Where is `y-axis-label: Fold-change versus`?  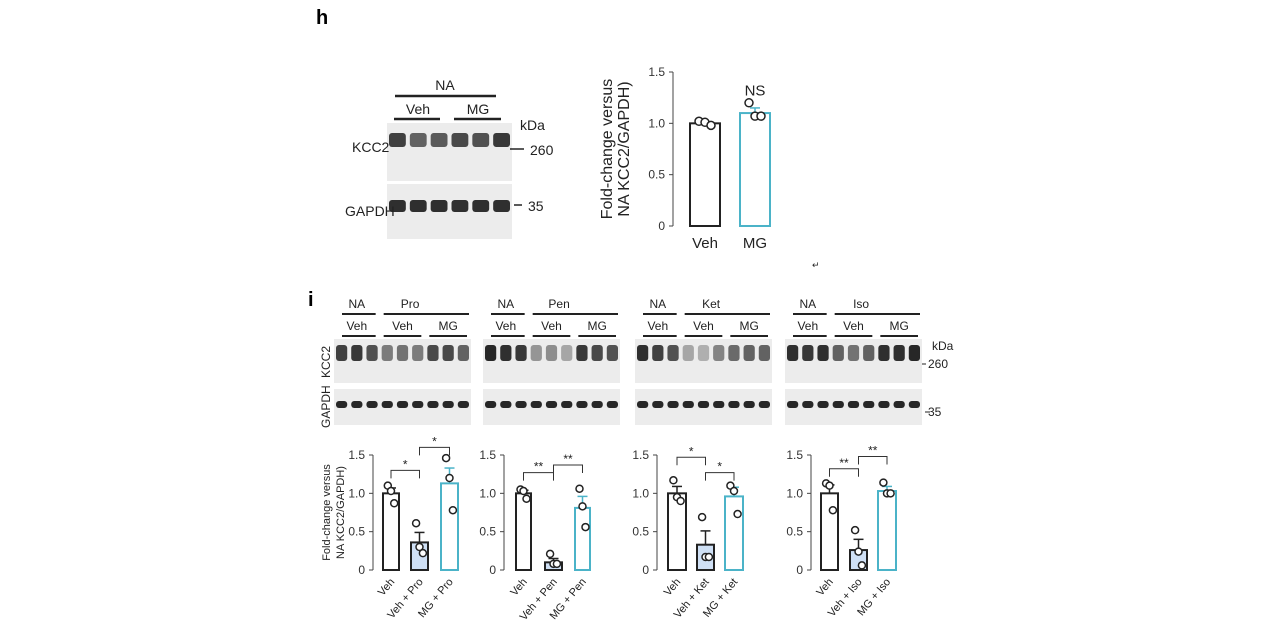
y-axis-label: Fold-change versus is located at coordinates (607, 149).